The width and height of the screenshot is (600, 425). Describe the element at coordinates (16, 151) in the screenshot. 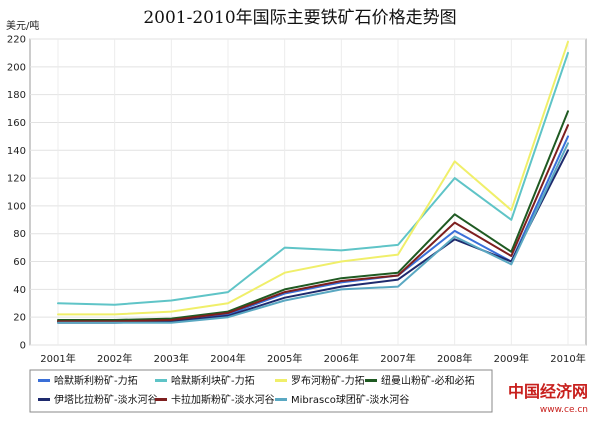

I see `y-tick-label: 140` at that location.